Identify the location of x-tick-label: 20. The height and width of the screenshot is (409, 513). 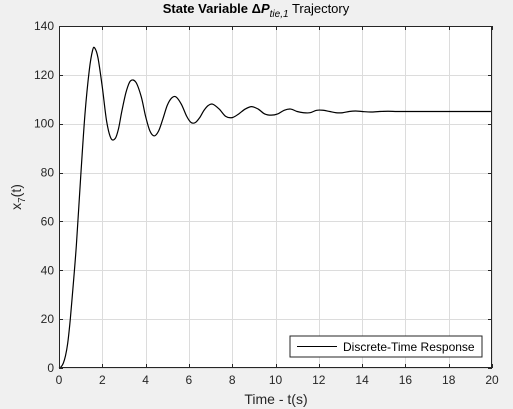
(492, 380).